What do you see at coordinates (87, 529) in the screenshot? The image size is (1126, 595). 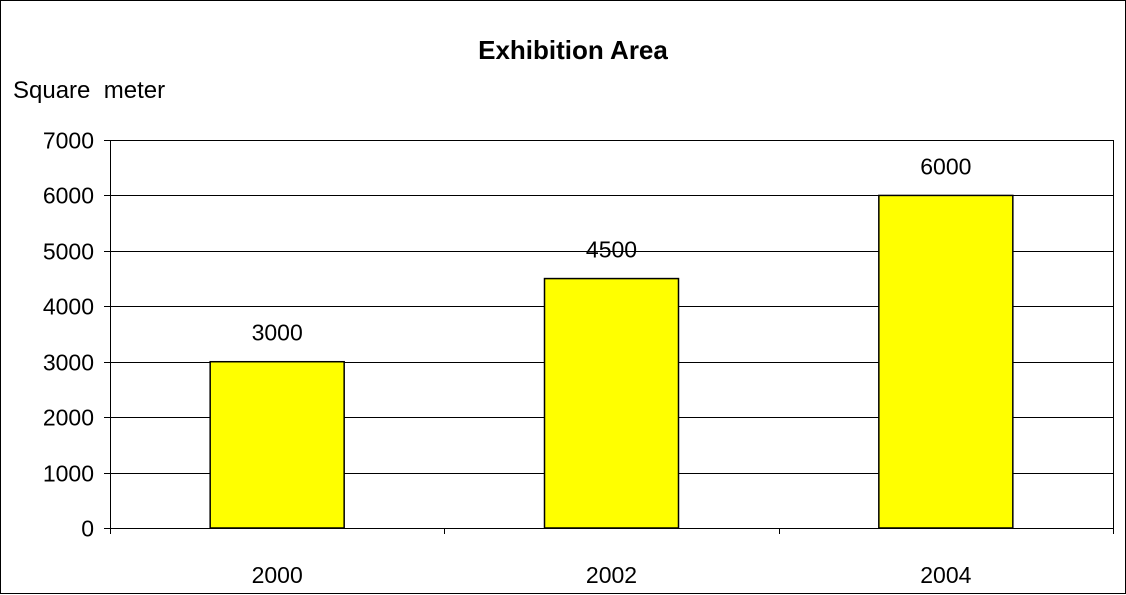 I see `y-tick-label: 0` at bounding box center [87, 529].